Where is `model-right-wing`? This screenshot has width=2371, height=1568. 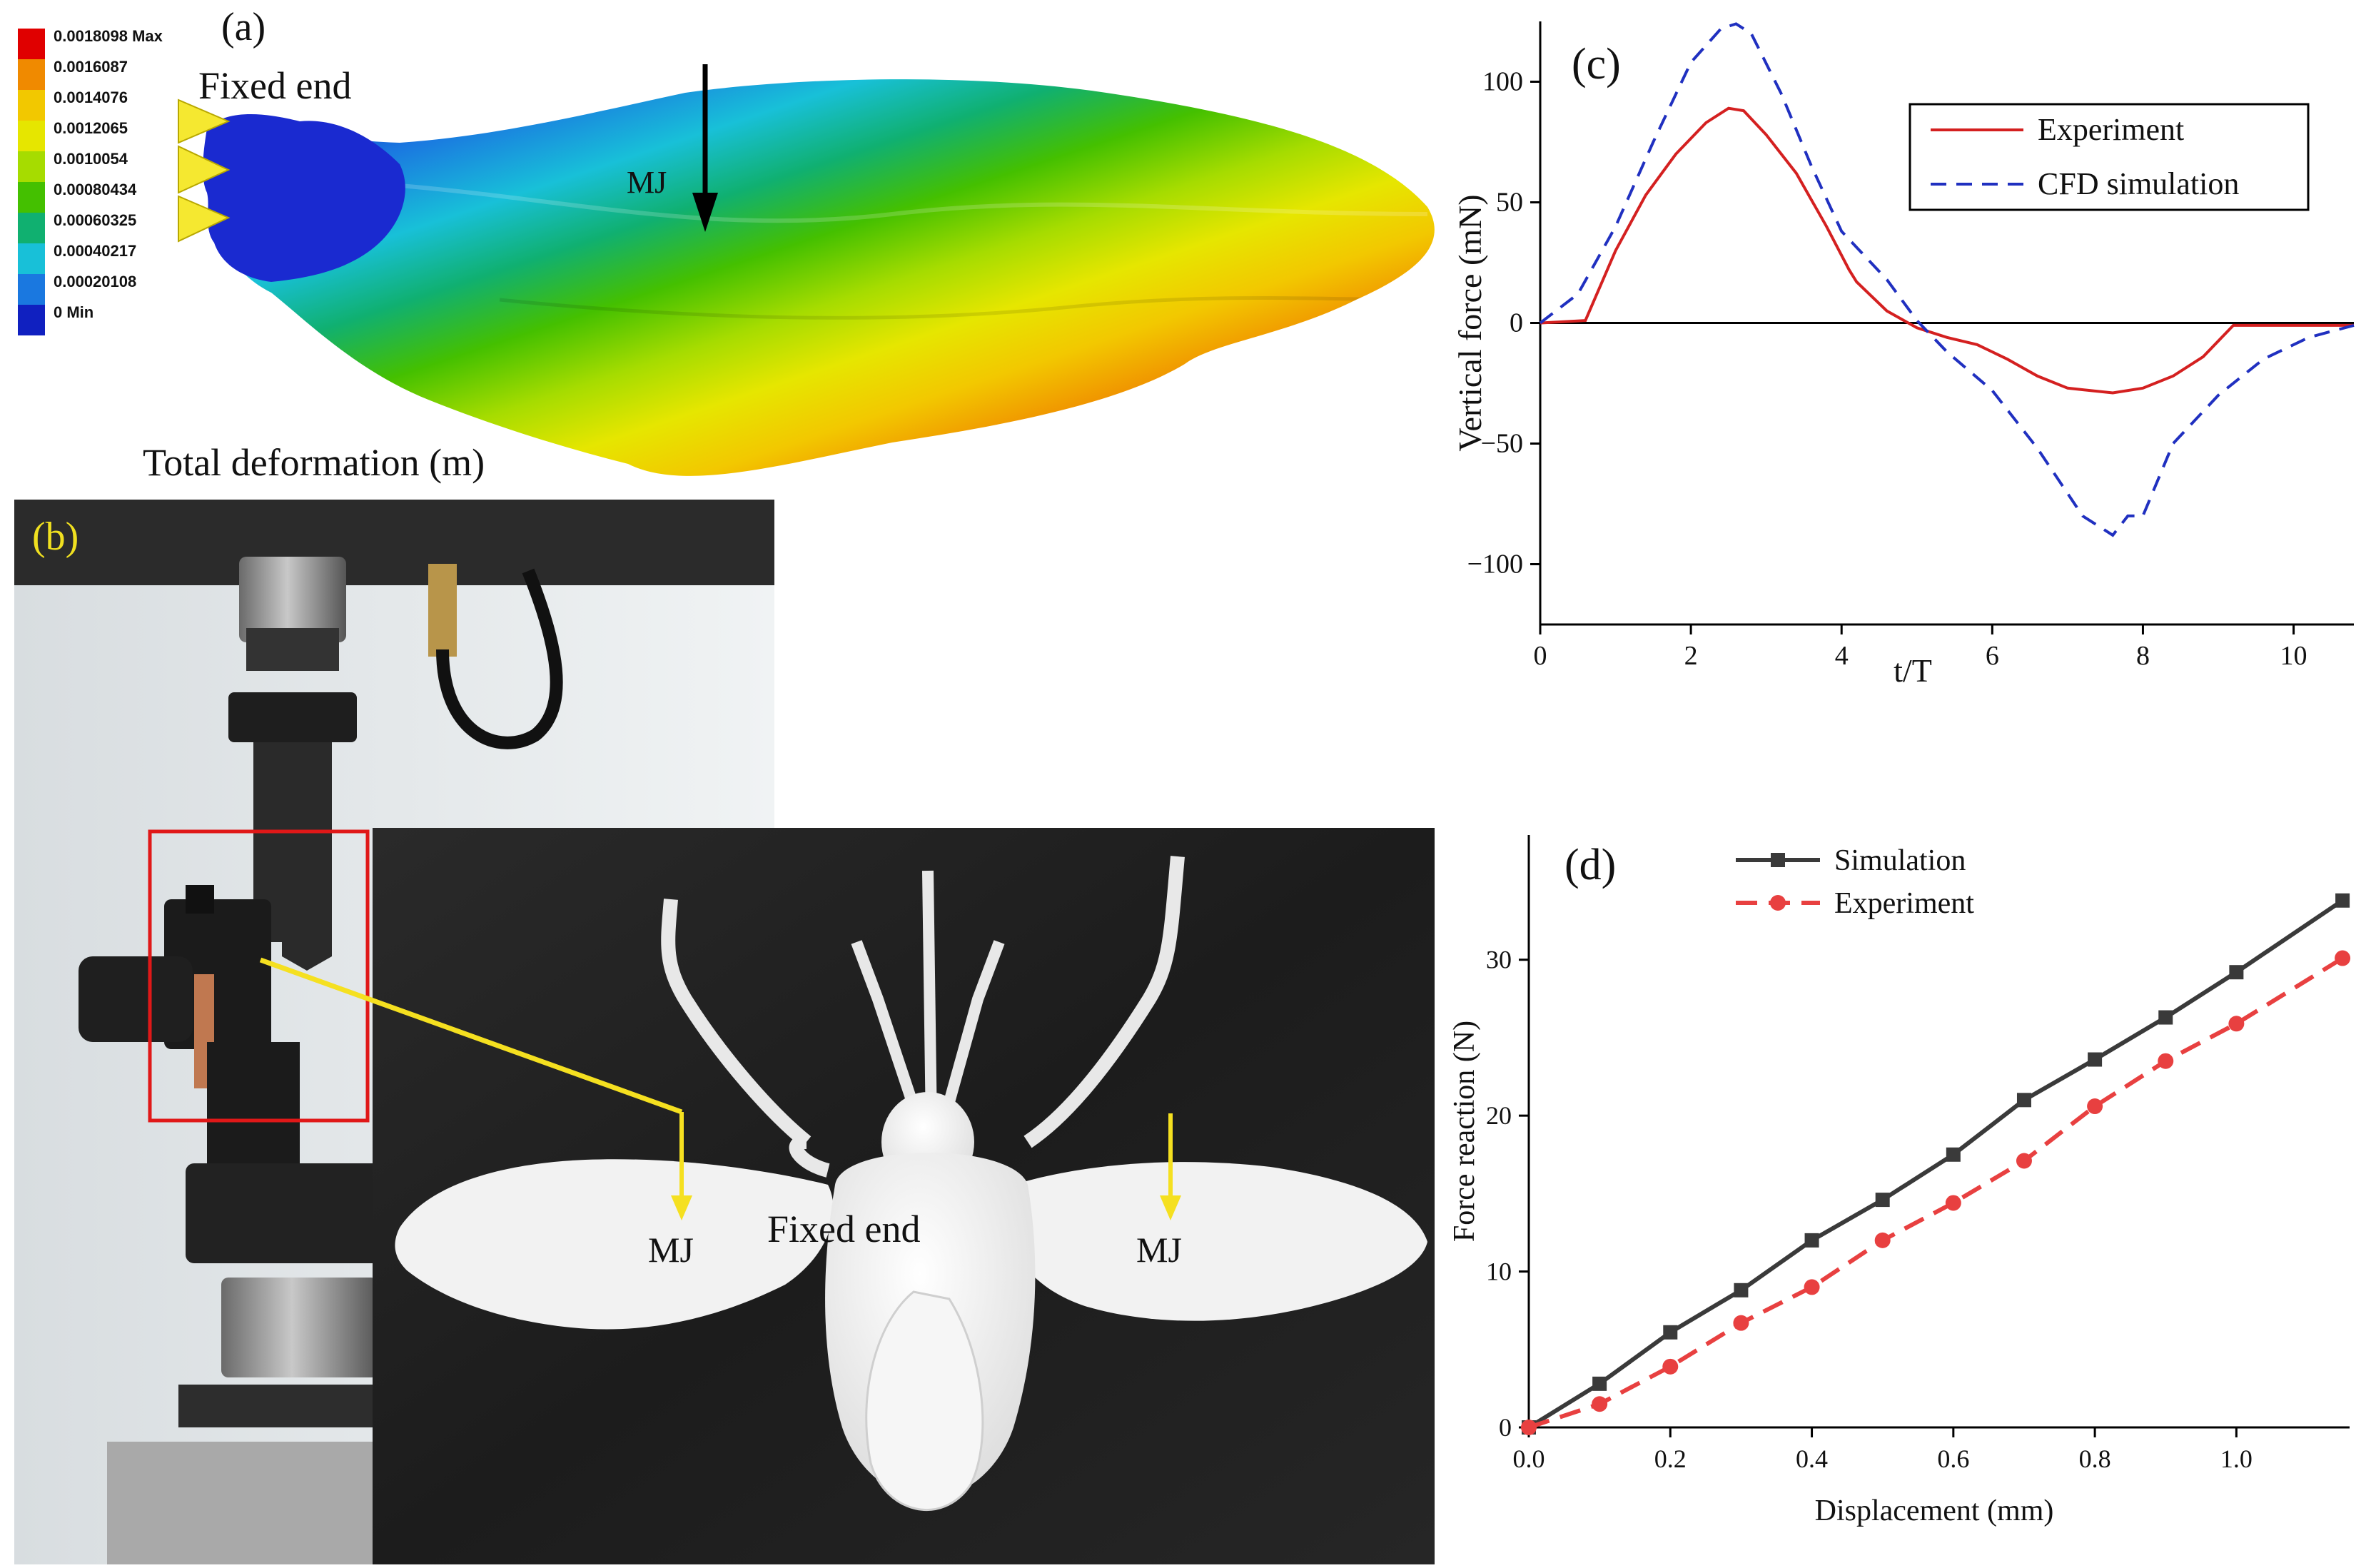
model-right-wing is located at coordinates (1216, 1241).